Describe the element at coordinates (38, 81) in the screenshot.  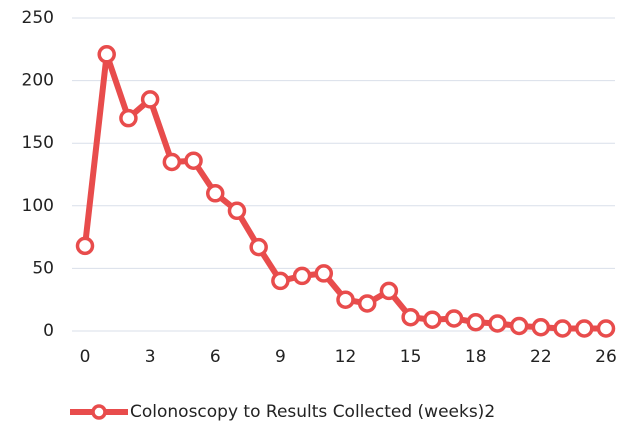
I see `y-tick-label: 200` at that location.